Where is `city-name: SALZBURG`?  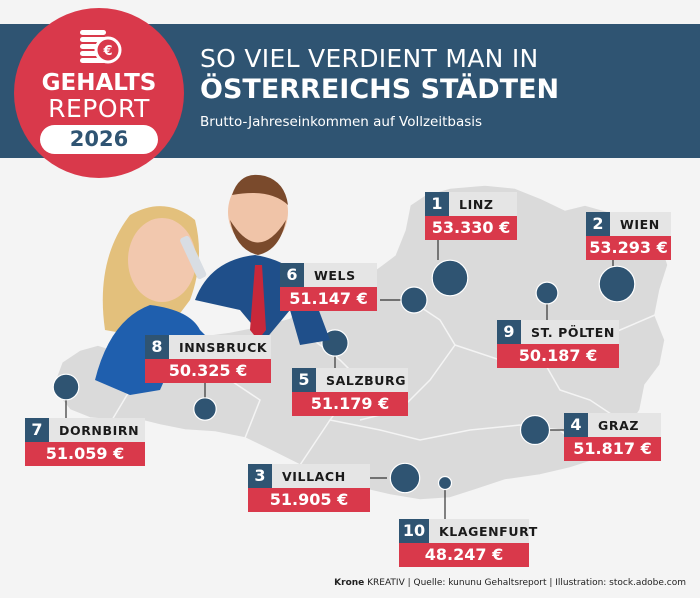
city-name: SALZBURG is located at coordinates (366, 380).